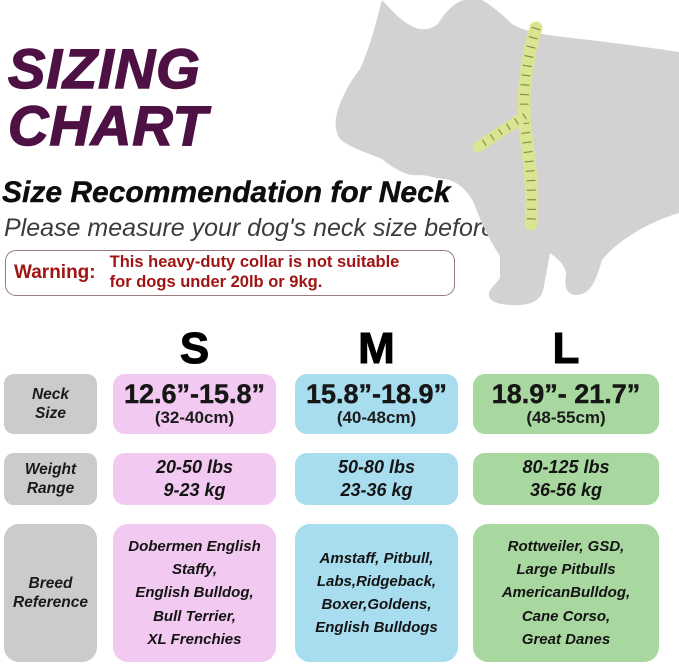 The image size is (679, 672). What do you see at coordinates (194, 417) in the screenshot?
I see `neck-cm-s: (32-40cm)` at bounding box center [194, 417].